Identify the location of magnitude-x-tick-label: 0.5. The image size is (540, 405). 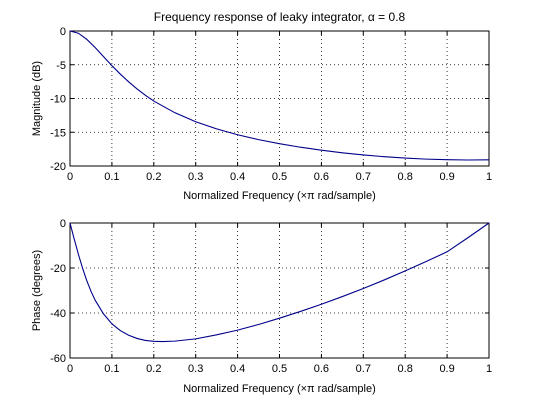
(279, 177).